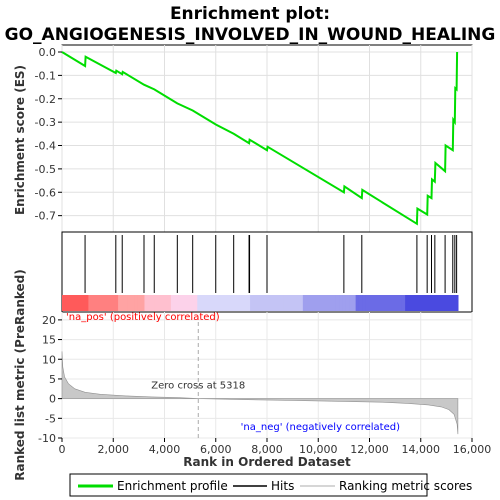 This screenshot has height=500, width=500. Describe the element at coordinates (248, 485) in the screenshot. I see `legend` at that location.